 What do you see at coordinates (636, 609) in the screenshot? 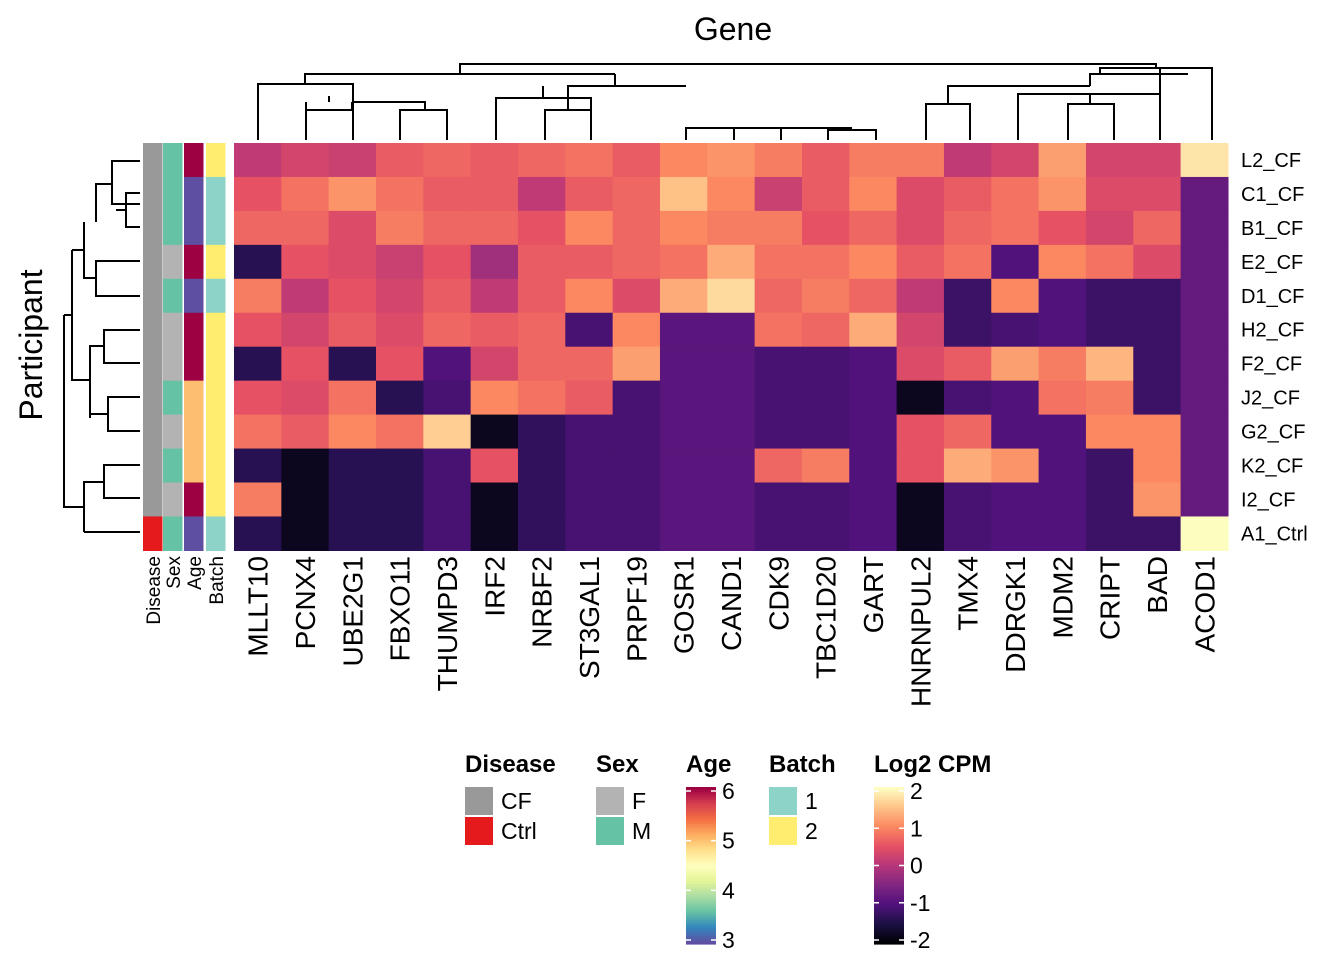
I see `gene-label: PRPF19` at bounding box center [636, 609].